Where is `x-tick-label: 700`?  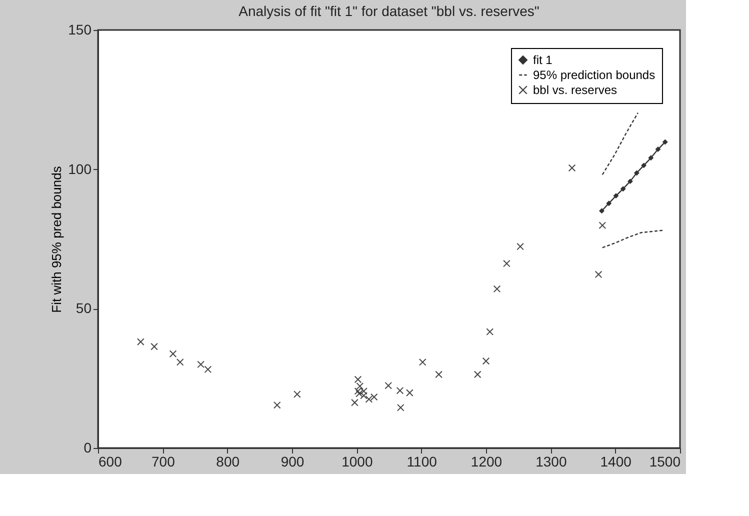
x-tick-label: 700 is located at coordinates (163, 462).